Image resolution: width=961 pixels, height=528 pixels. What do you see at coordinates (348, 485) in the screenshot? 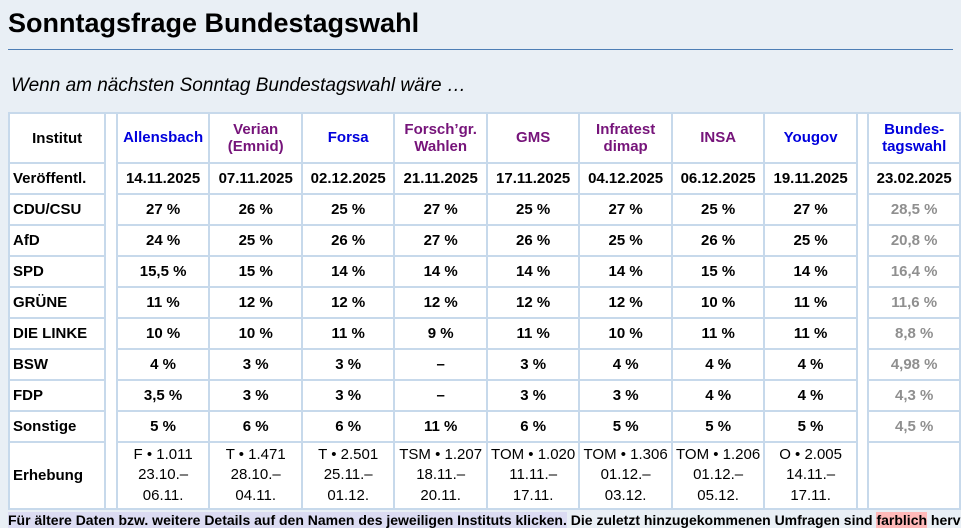
I see `survey-period: 25.11.–01.12.` at bounding box center [348, 485].